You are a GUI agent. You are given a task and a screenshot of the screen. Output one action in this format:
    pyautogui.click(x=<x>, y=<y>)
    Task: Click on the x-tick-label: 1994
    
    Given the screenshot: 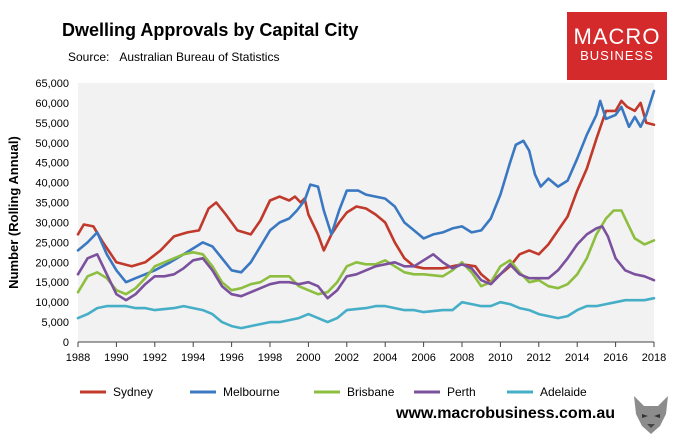 What is the action you would take?
    pyautogui.click(x=193, y=358)
    